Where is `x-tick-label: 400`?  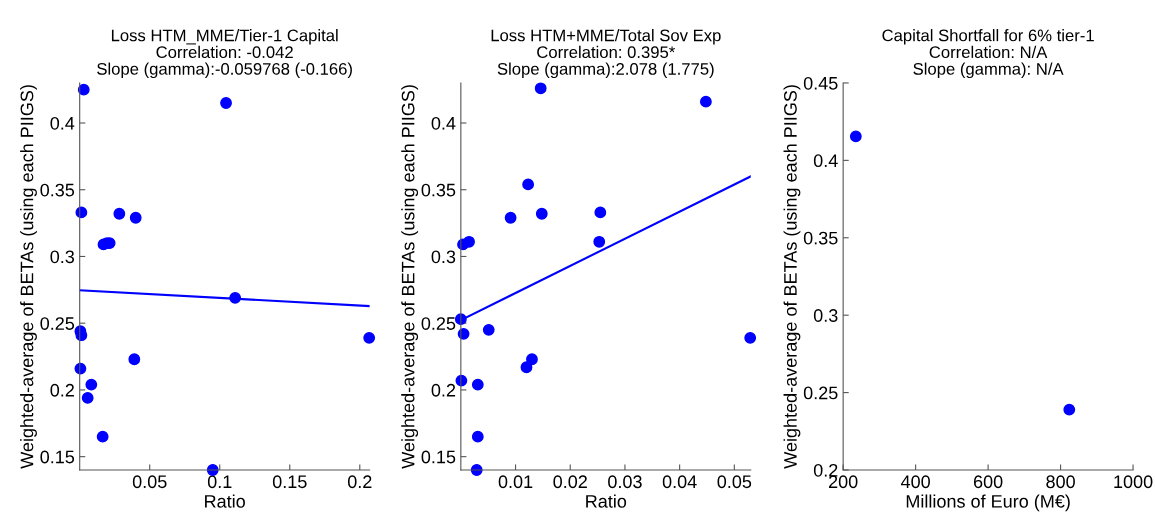 x-tick-label: 400 is located at coordinates (915, 482).